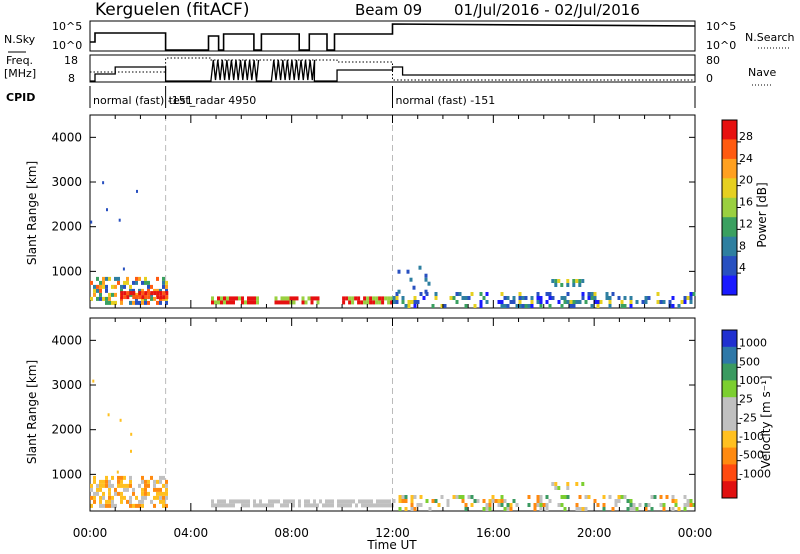 The image size is (800, 554). What do you see at coordinates (695, 533) in the screenshot?
I see `x-tick-label: 00:00` at bounding box center [695, 533].